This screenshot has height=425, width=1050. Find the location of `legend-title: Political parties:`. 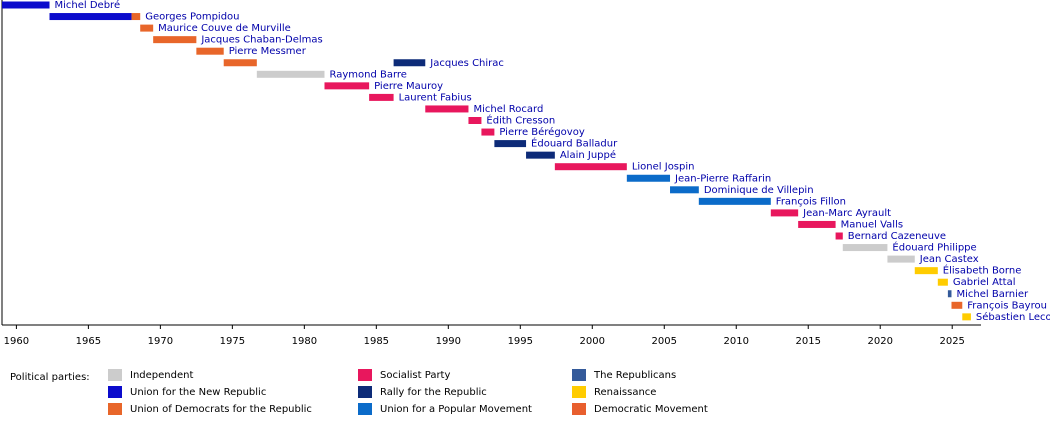

legend-title: Political parties: is located at coordinates (50, 377).